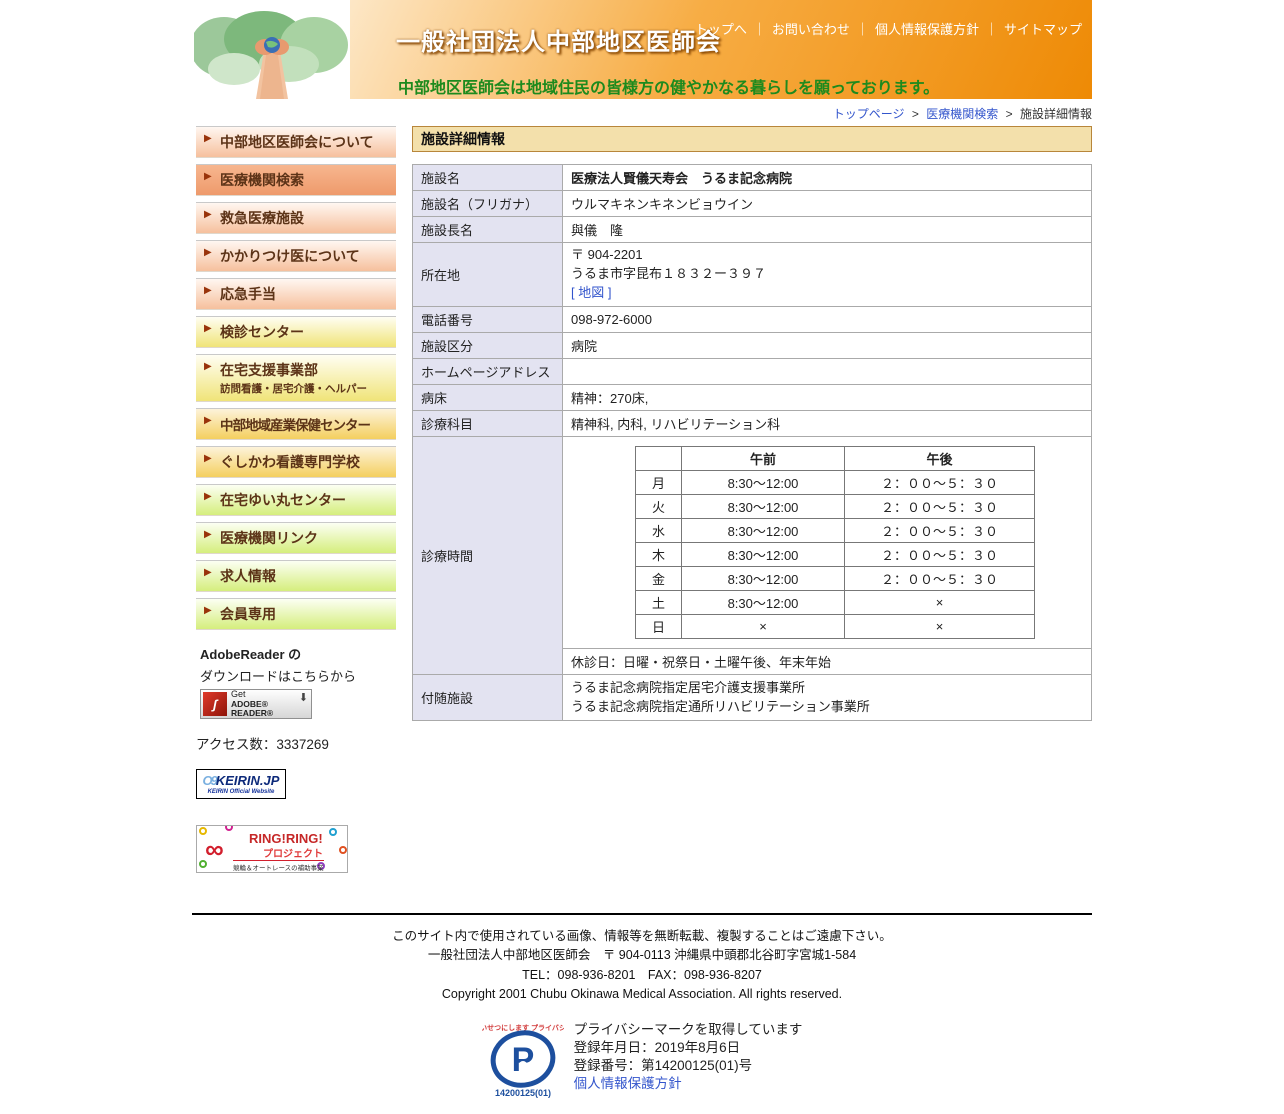  I want to click on table-row: 施設区分 病院, so click(752, 345).